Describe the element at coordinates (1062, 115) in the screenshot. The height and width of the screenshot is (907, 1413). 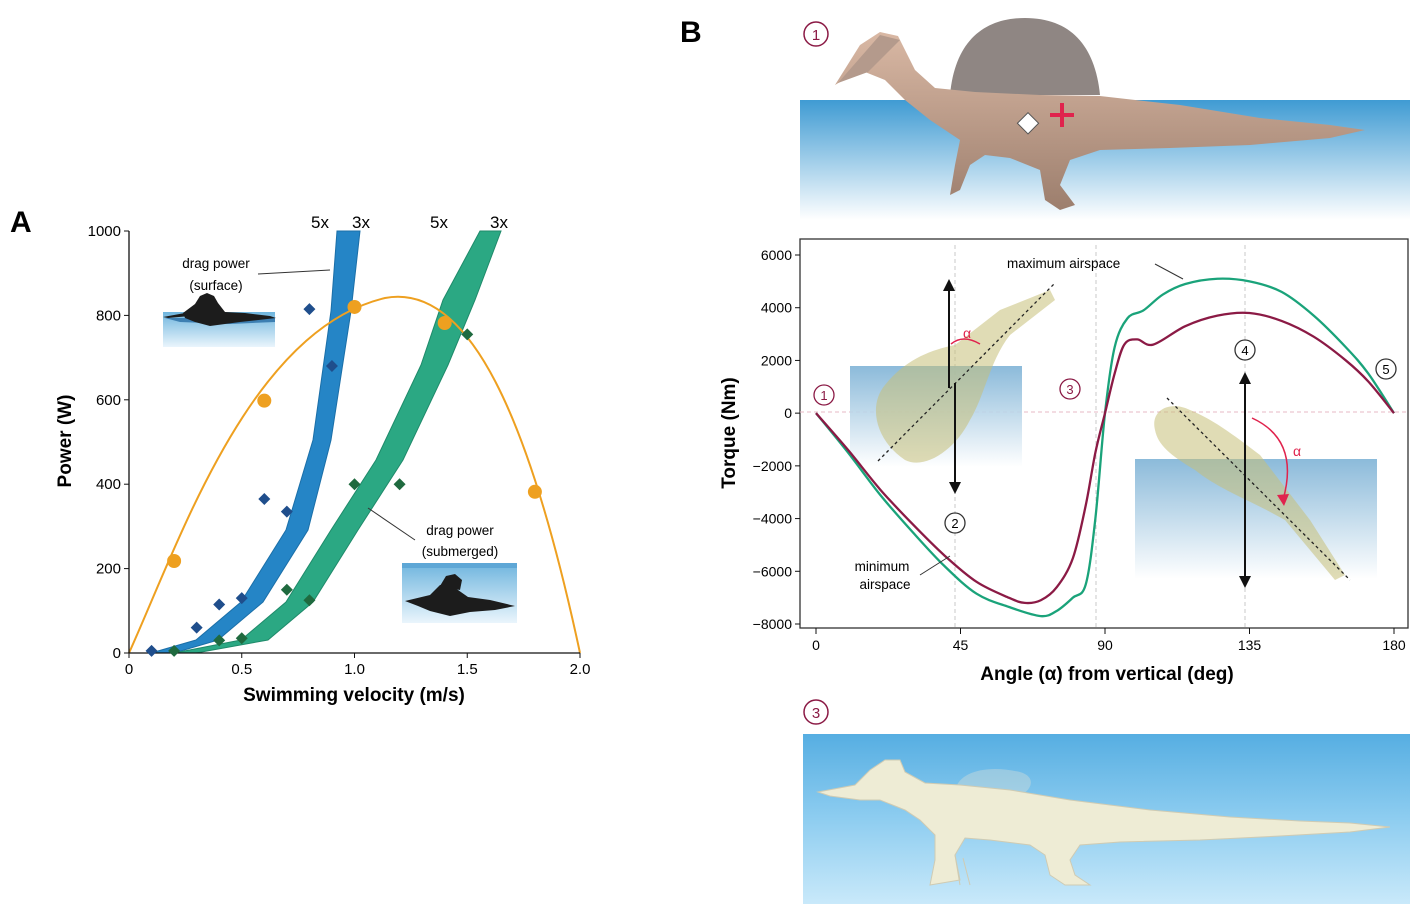
I see `center-of-mass-marker` at that location.